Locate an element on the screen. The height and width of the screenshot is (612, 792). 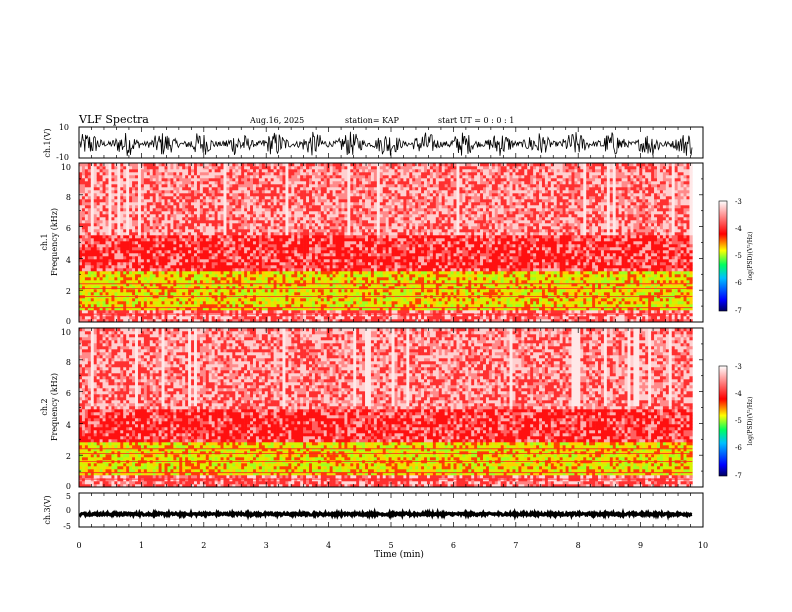
ch3-ytick-mid: 0 is located at coordinates (68, 510).